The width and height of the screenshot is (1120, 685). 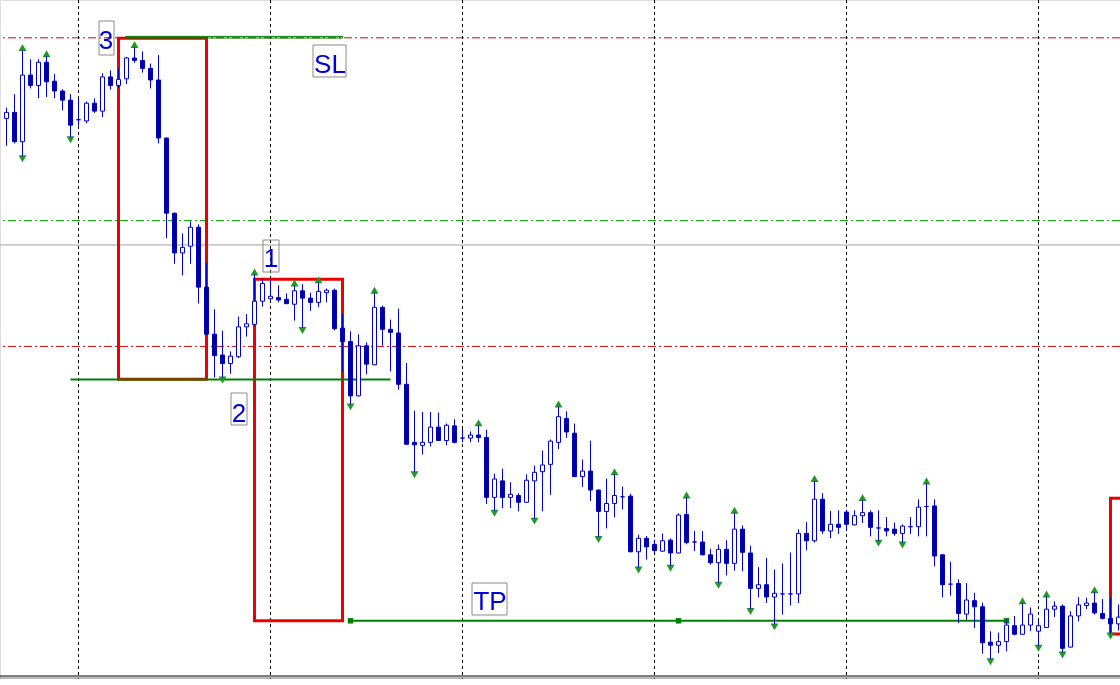 What do you see at coordinates (330, 64) in the screenshot?
I see `annotation: SL` at bounding box center [330, 64].